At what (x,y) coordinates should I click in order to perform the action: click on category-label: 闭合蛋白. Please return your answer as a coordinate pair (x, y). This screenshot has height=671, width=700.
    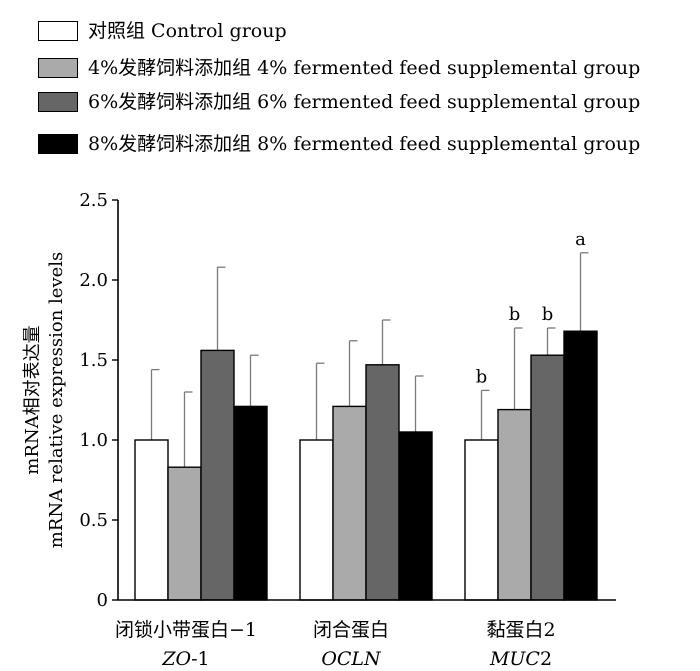
    Looking at the image, I should click on (351, 630).